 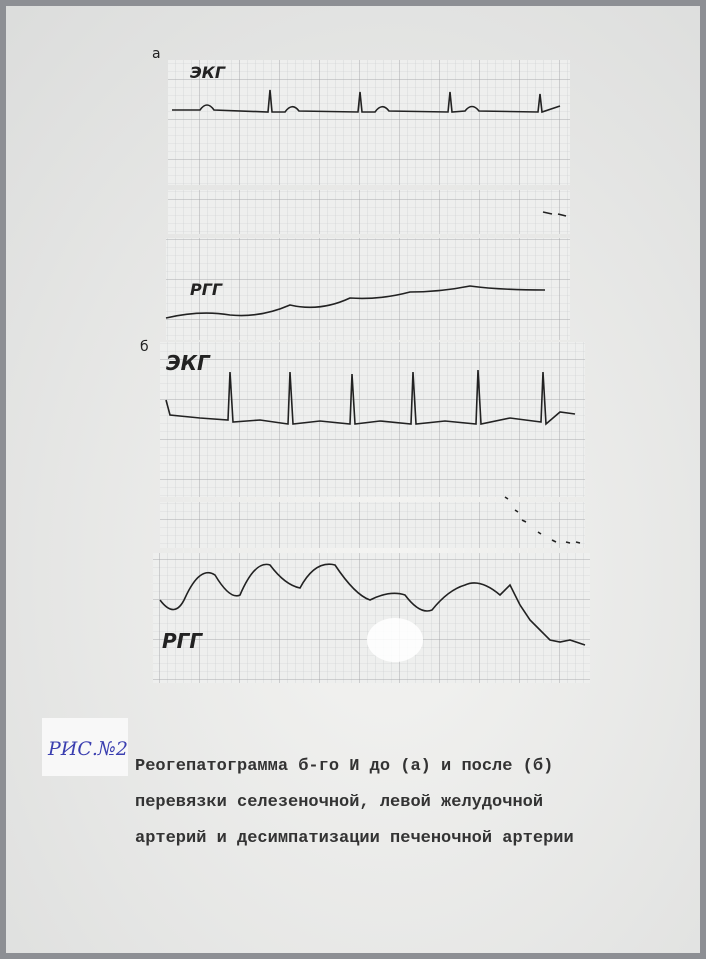 I want to click on label-card, so click(x=85, y=747).